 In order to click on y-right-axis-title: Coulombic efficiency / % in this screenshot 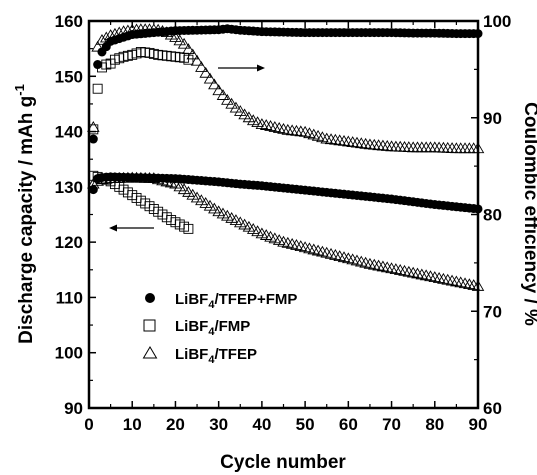, I will do `click(528, 214)`.